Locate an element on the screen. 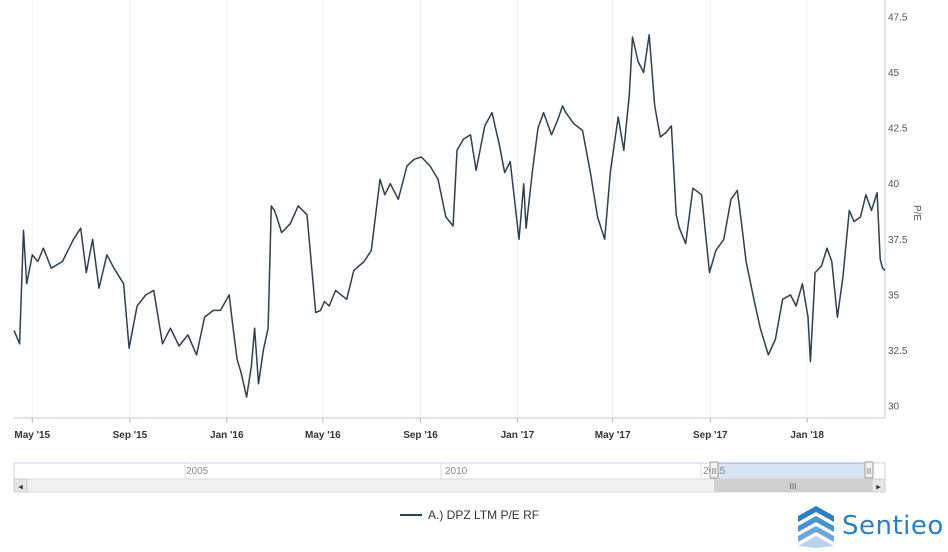 This screenshot has width=948, height=552. y-tick-label: 45 is located at coordinates (894, 73).